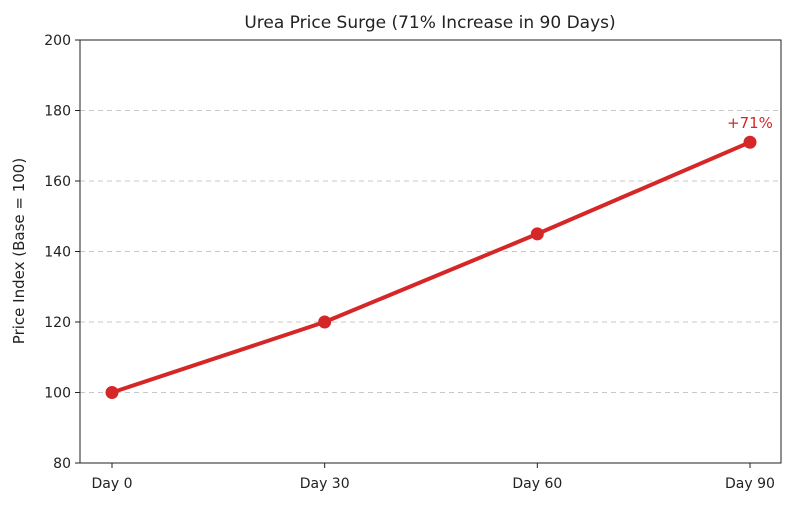 This screenshot has height=511, width=804. I want to click on y-axis-label: Price Index (Base = 100), so click(19, 251).